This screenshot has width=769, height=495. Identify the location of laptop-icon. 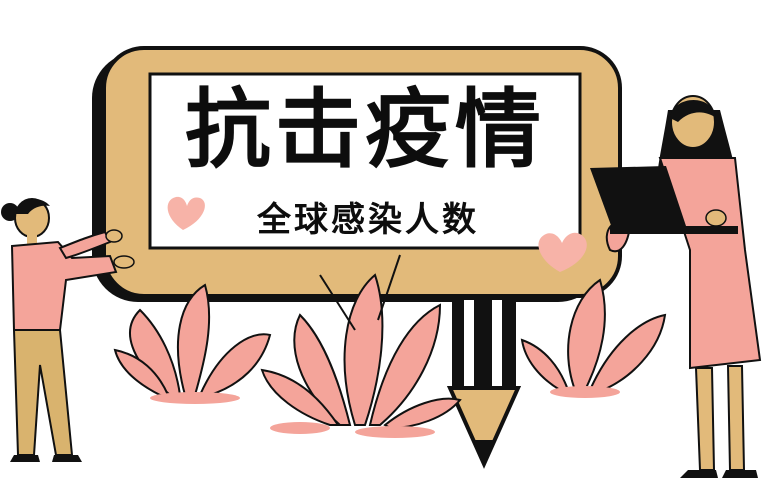
(664, 200).